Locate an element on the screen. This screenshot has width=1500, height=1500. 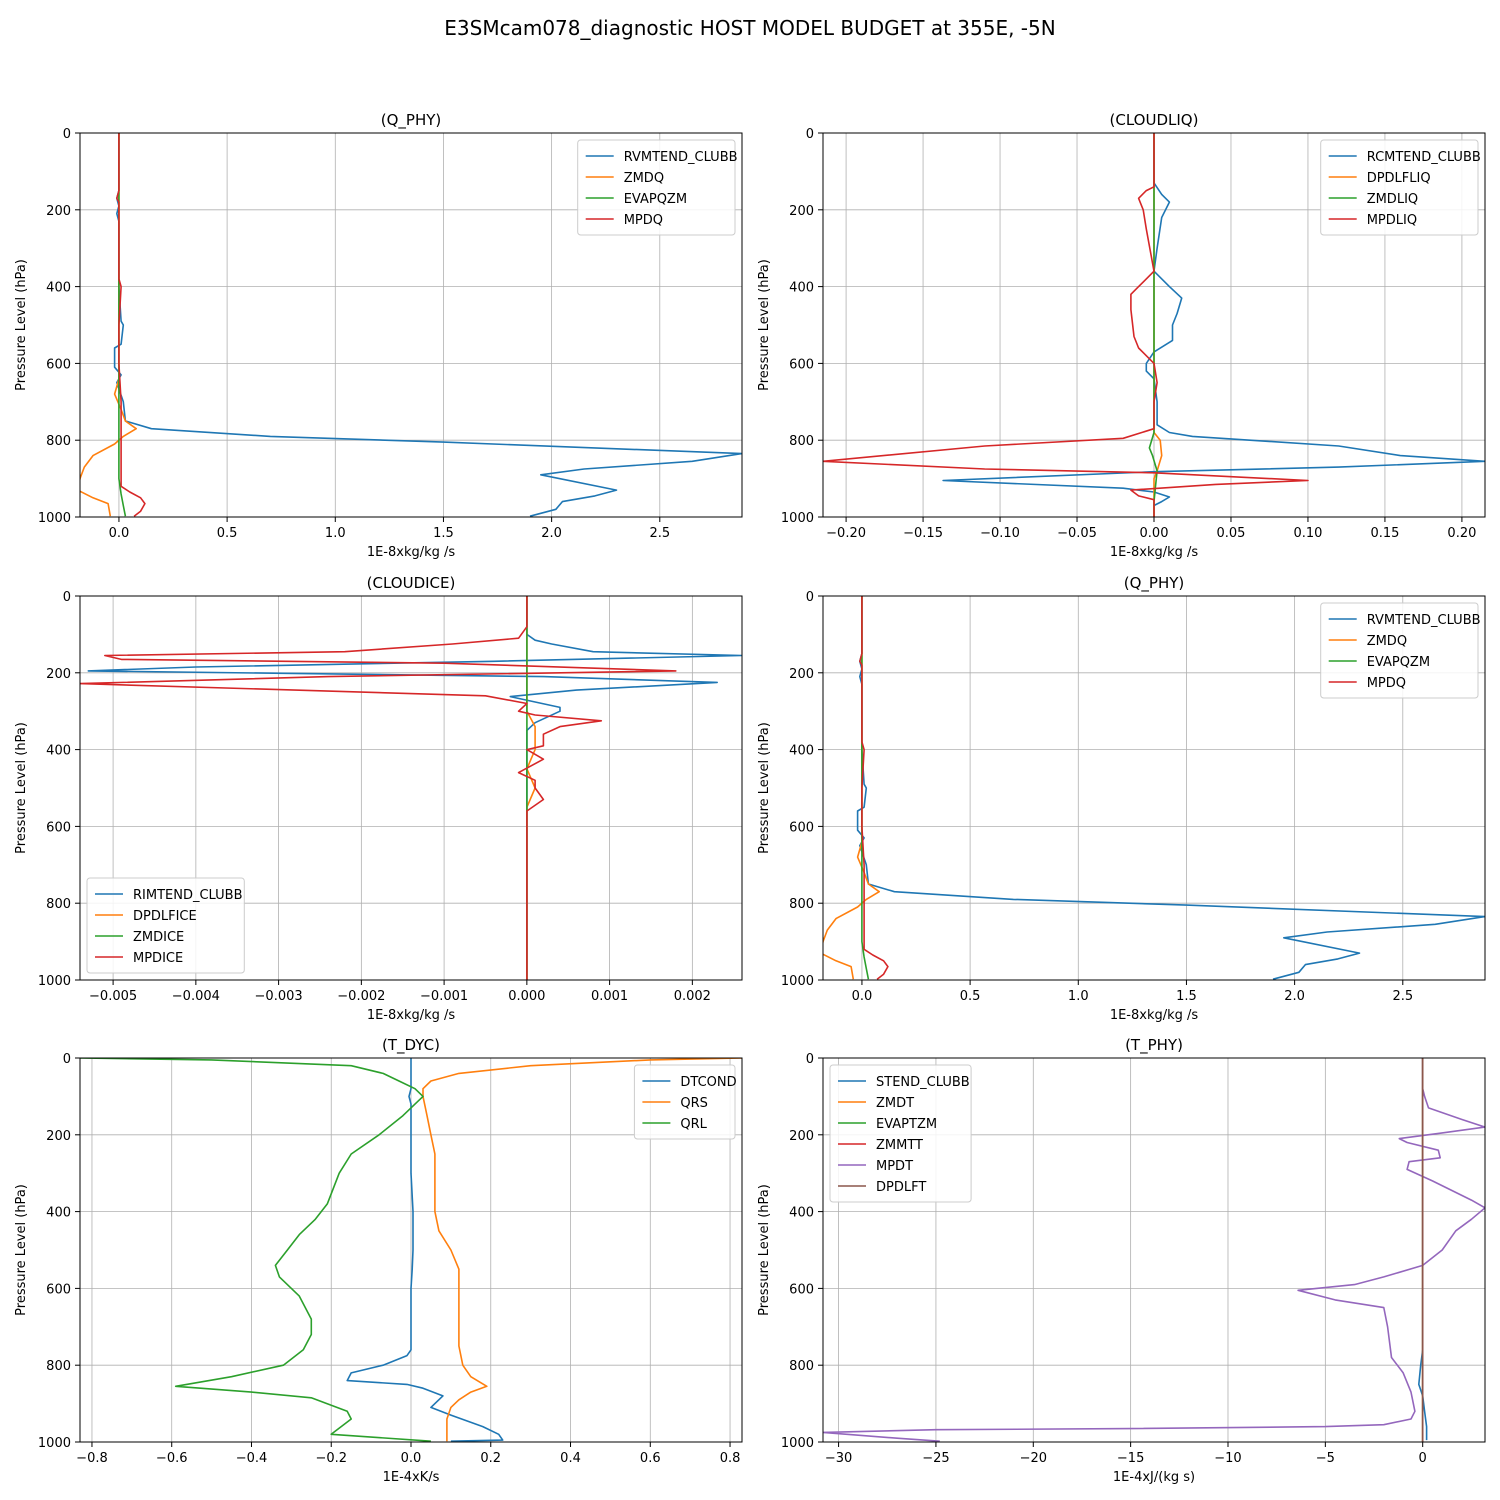
x-axis-label: 1E-4xJ/(kg s) is located at coordinates (1154, 1477).